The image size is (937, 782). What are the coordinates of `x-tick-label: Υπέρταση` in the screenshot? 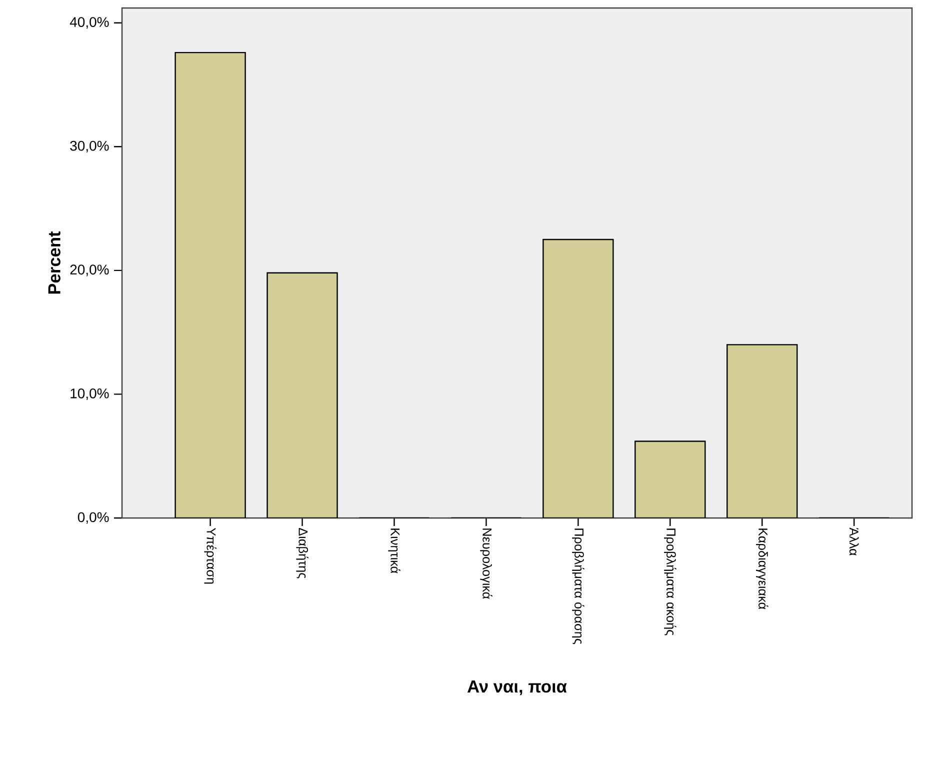 It's located at (210, 556).